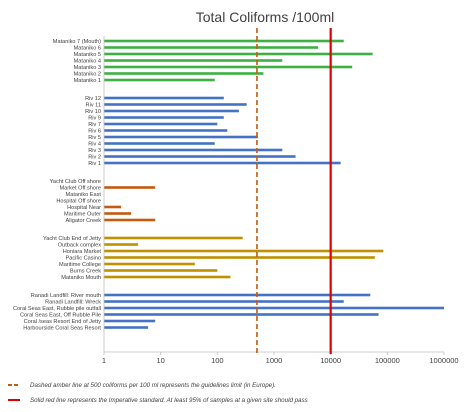 This screenshot has height=412, width=474. Describe the element at coordinates (87, 81) in the screenshot. I see `category-label: Mataniko 1` at that location.